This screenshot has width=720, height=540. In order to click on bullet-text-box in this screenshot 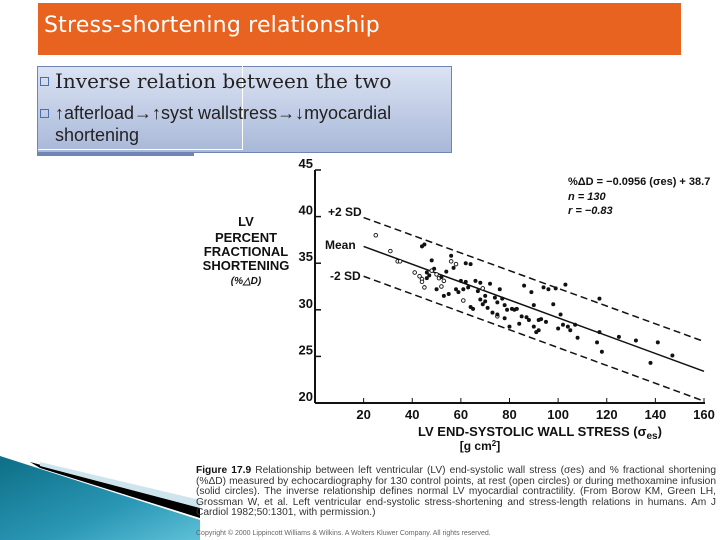, I will do `click(244, 109)`.